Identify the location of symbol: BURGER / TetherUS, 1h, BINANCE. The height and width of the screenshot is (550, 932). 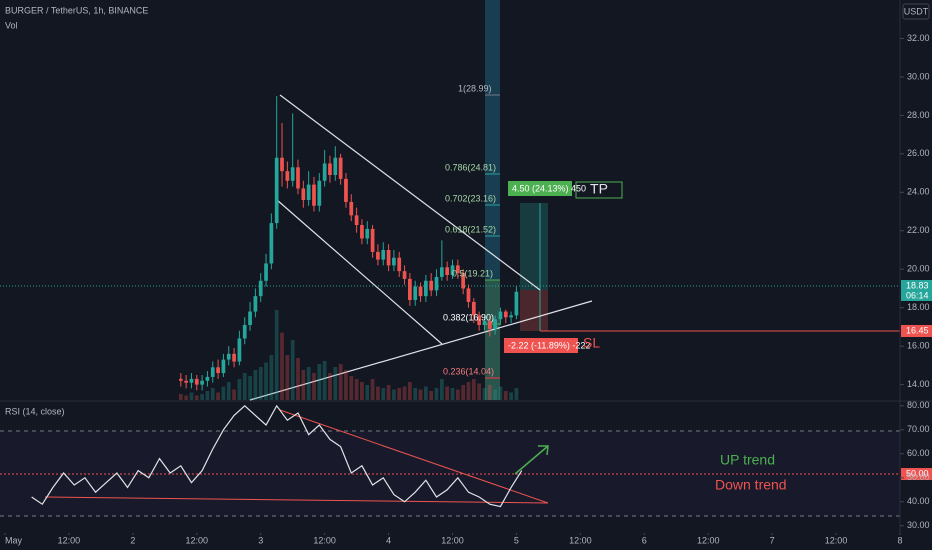
(76, 10).